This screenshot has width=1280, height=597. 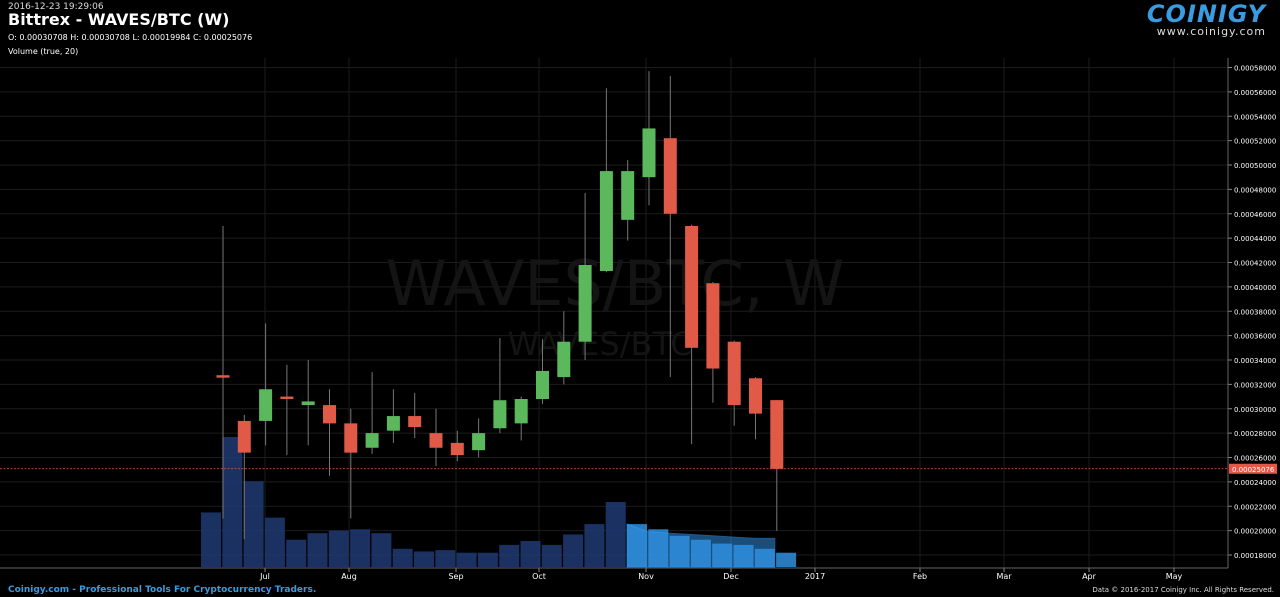 I want to click on x-tick-label: Mar, so click(x=1004, y=576).